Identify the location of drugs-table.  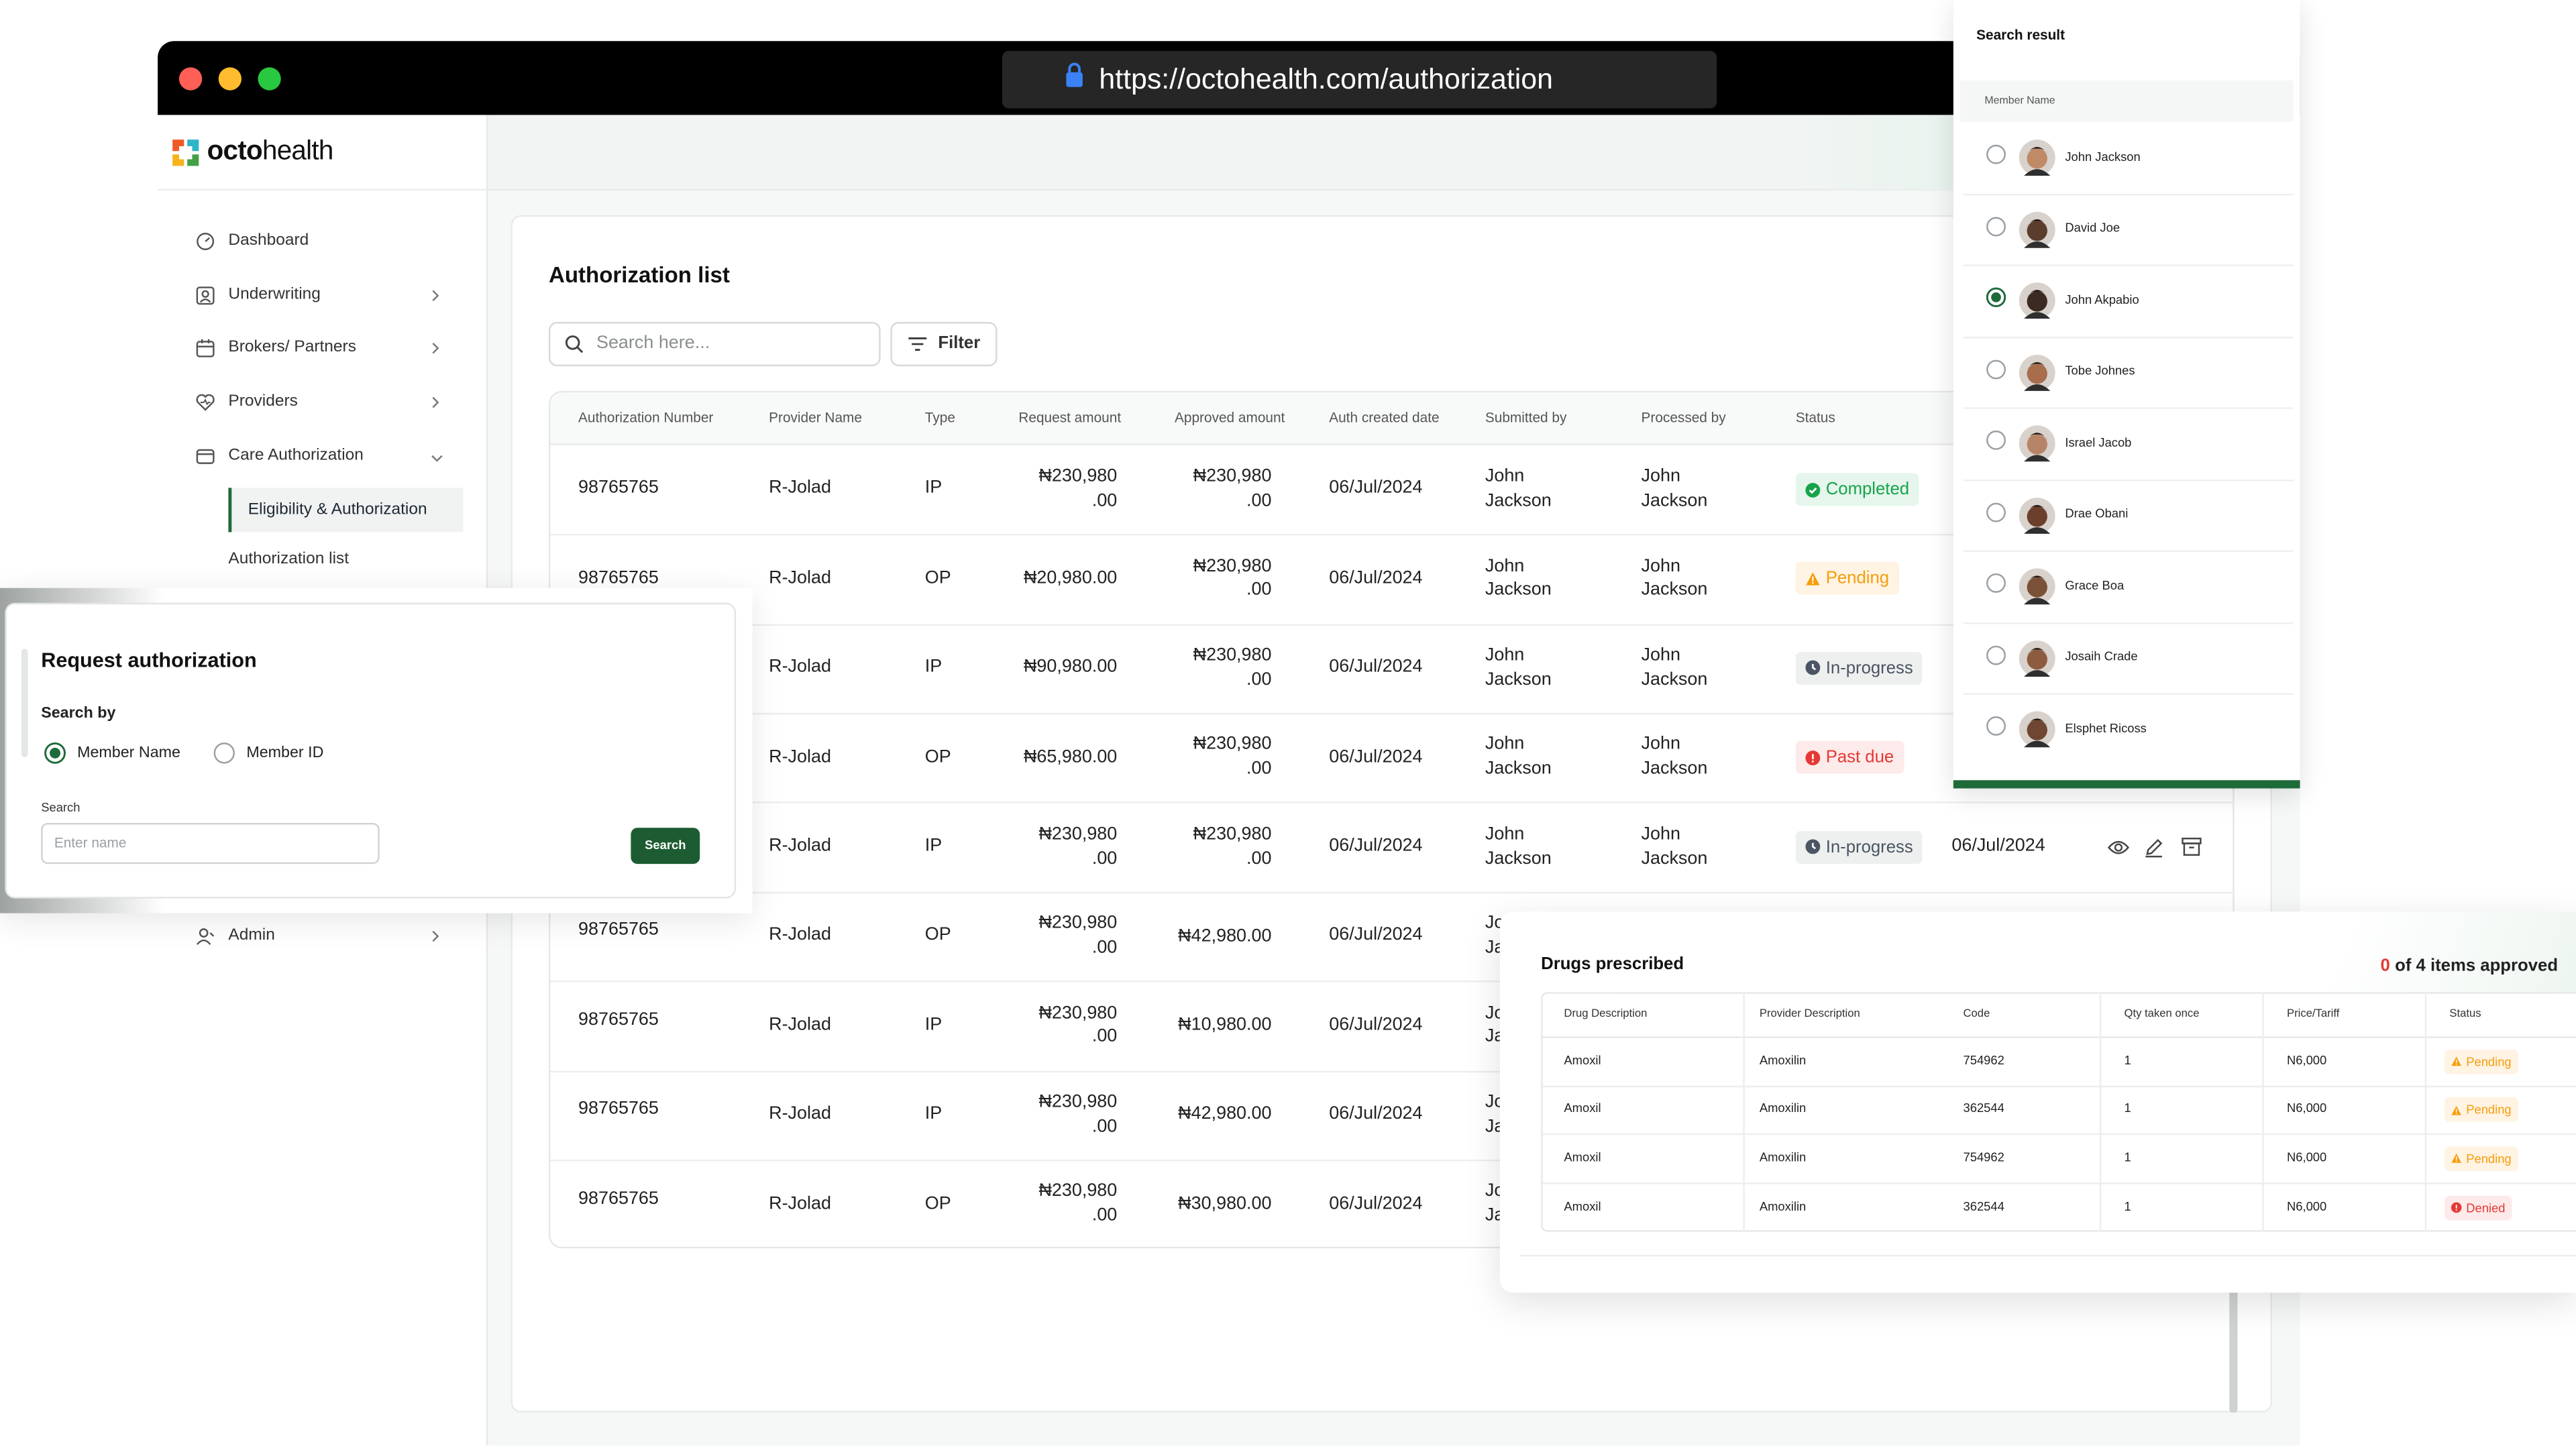
(2058, 1112).